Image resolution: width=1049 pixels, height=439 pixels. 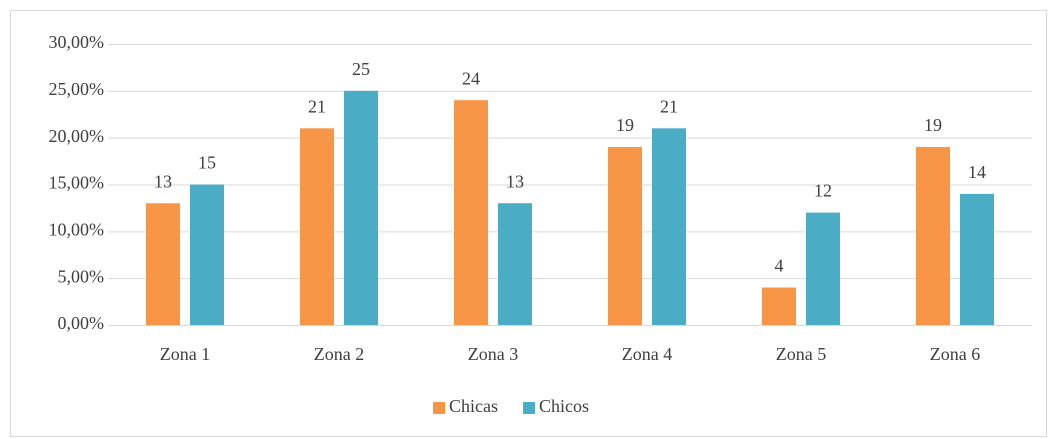 What do you see at coordinates (361, 69) in the screenshot?
I see `data-label: 25` at bounding box center [361, 69].